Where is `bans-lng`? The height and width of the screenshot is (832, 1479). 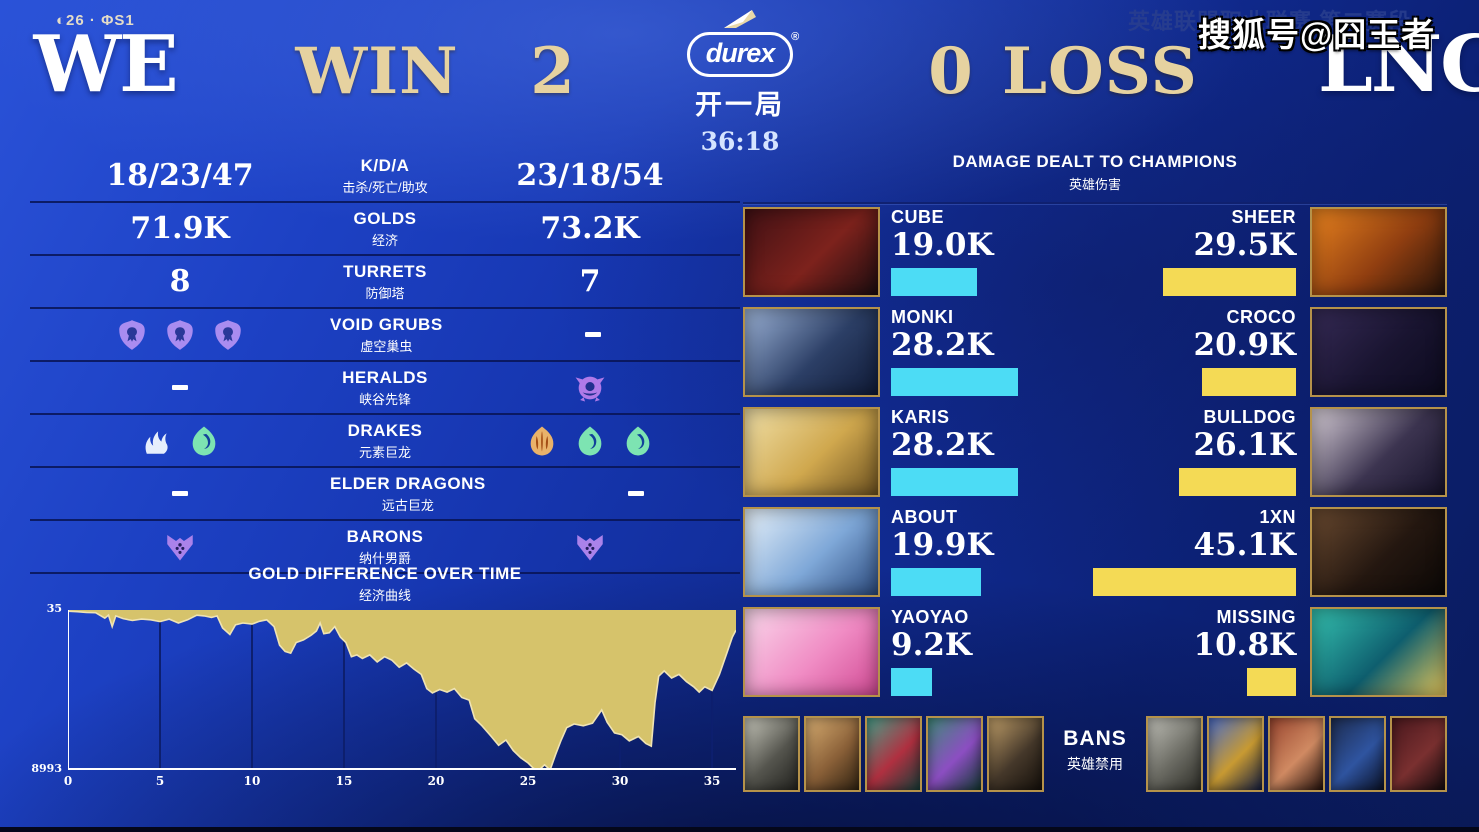
bans-lng is located at coordinates (1296, 754).